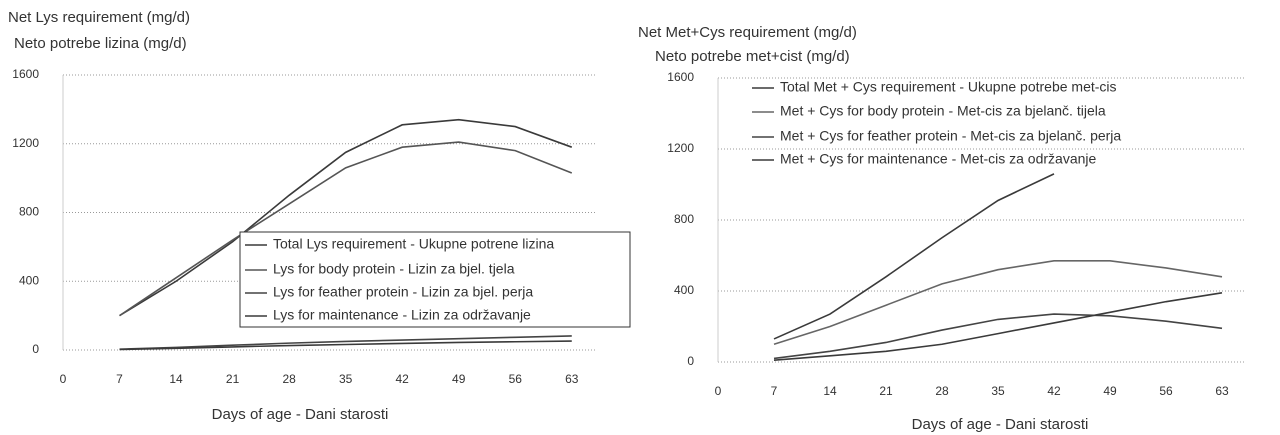 The height and width of the screenshot is (435, 1280). Describe the element at coordinates (752, 56) in the screenshot. I see `y-axis-label: Neto potrebe met+cist (mg/d)` at that location.